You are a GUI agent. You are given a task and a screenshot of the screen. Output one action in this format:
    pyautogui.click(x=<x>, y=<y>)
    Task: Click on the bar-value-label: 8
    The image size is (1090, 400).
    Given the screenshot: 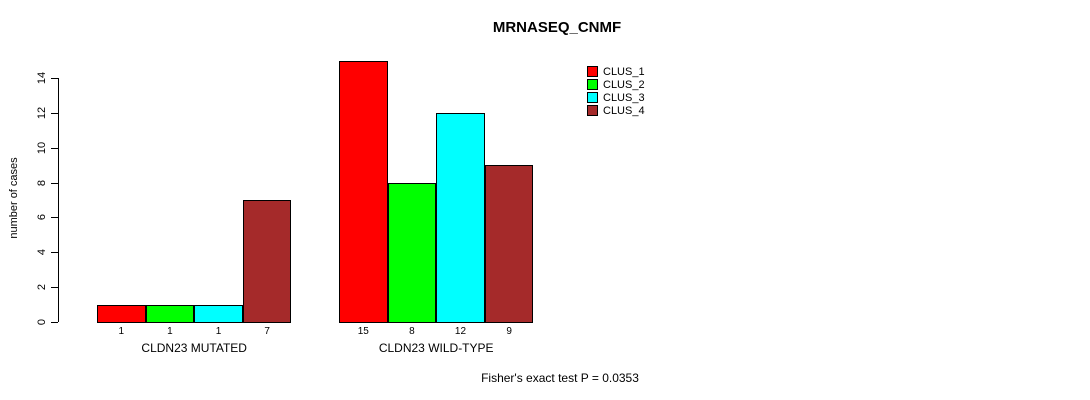 What is the action you would take?
    pyautogui.click(x=412, y=331)
    